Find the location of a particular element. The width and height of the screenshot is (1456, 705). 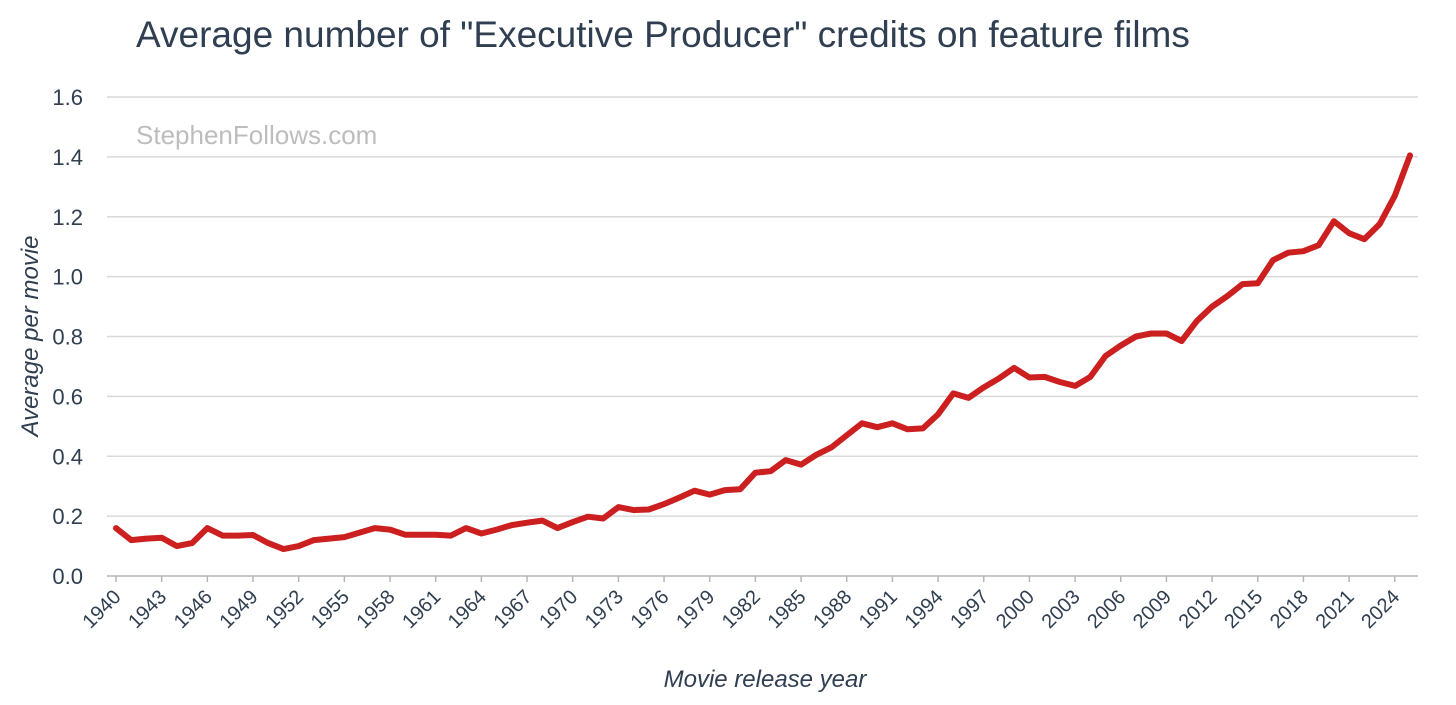

x-tick-label: 1997 is located at coordinates (969, 609).